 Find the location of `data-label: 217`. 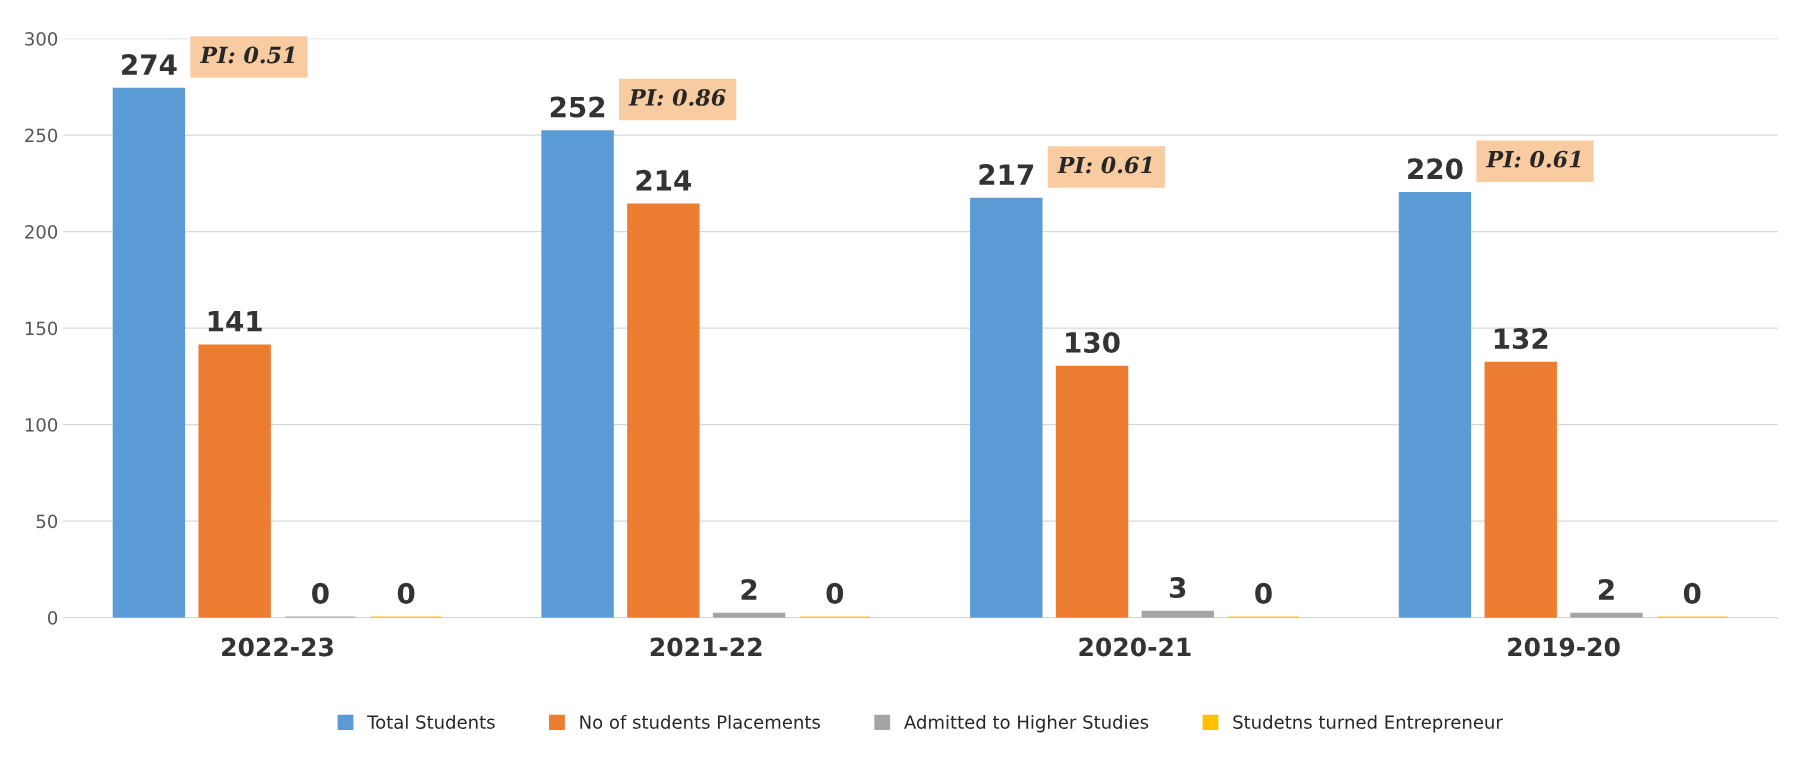

data-label: 217 is located at coordinates (1006, 174).